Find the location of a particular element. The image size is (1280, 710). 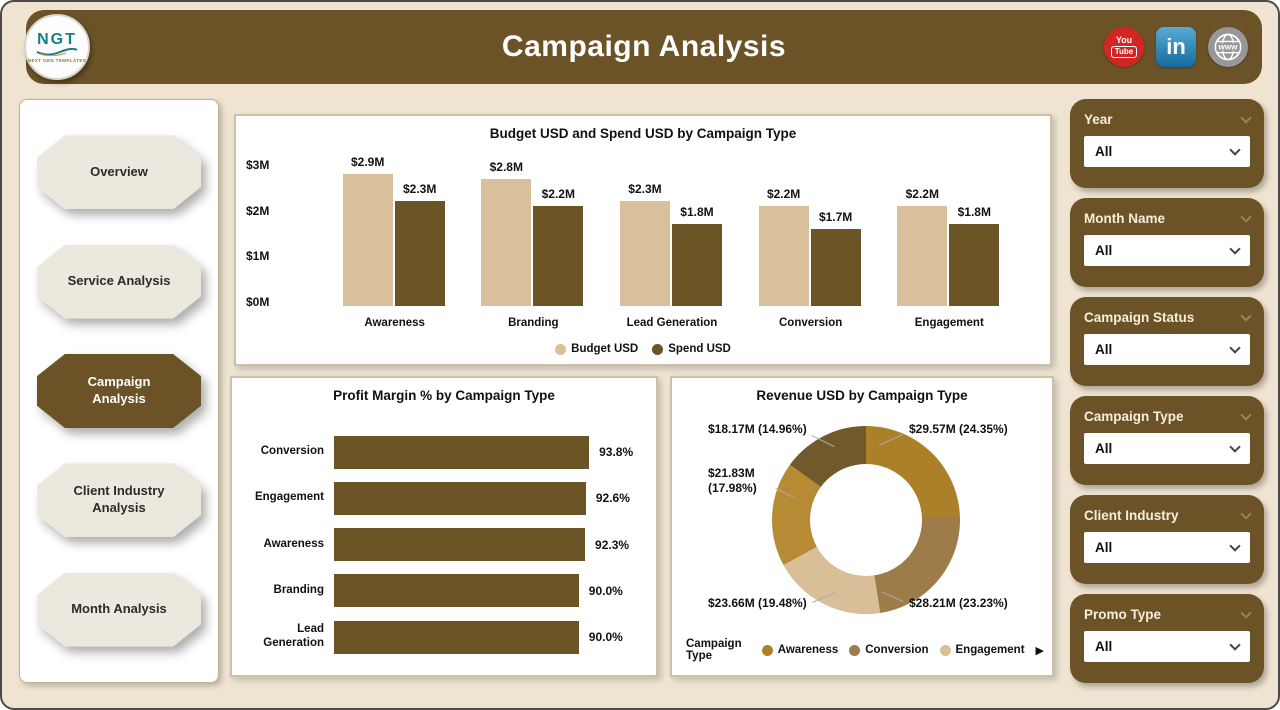

filter-header: Promo Type is located at coordinates (1168, 614).